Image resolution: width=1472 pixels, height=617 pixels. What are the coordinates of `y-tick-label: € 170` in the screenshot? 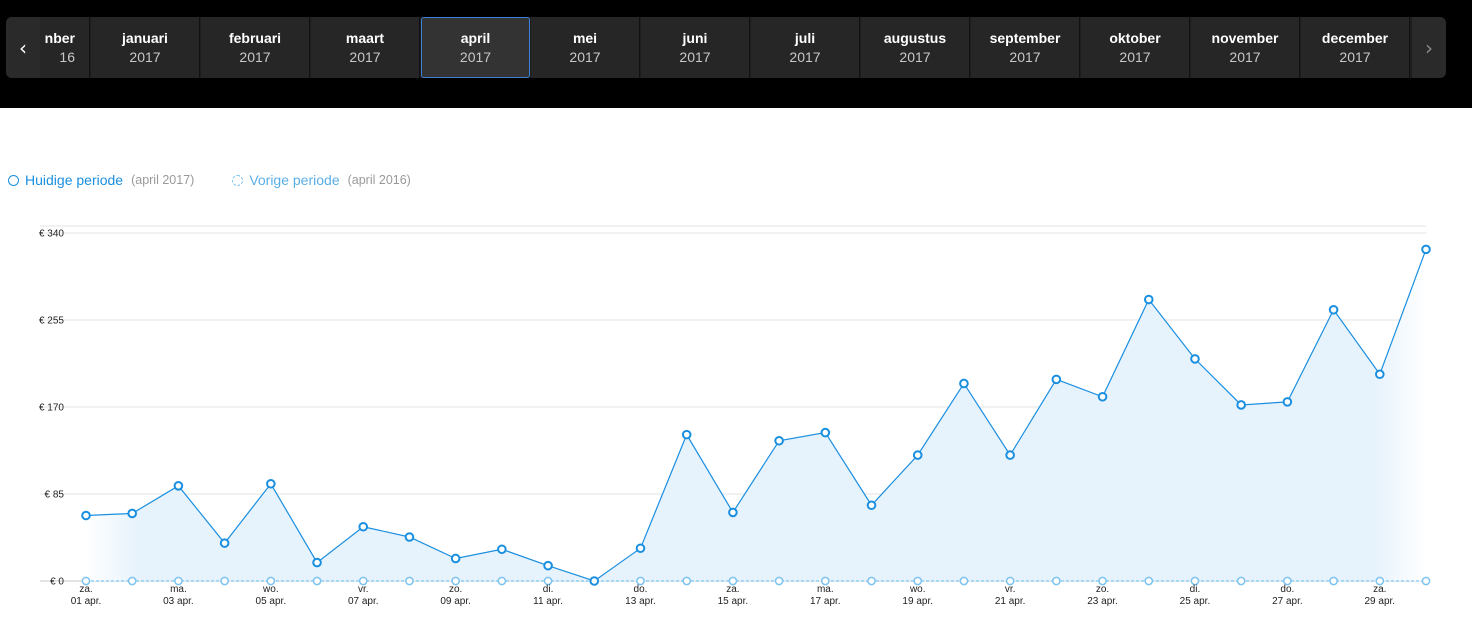 It's located at (51, 408).